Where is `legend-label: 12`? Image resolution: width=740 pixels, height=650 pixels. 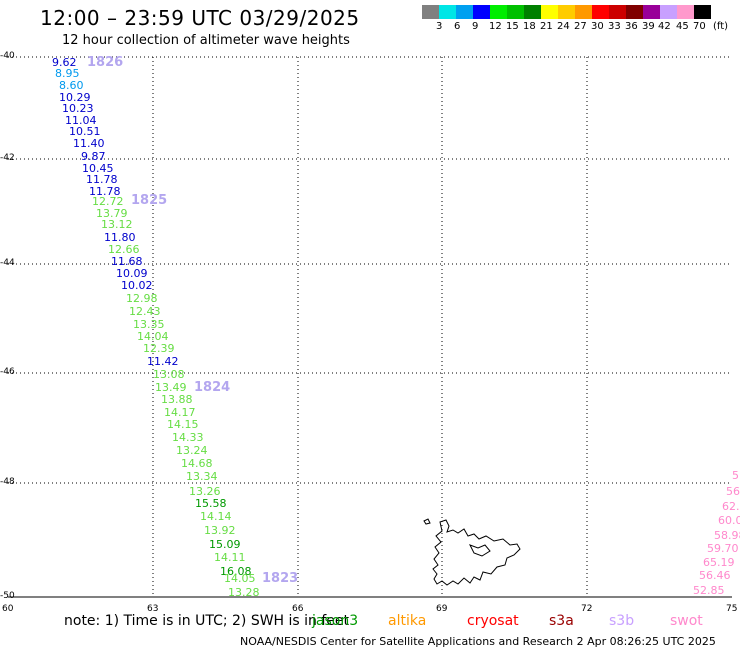 legend-label: 12 is located at coordinates (495, 26).